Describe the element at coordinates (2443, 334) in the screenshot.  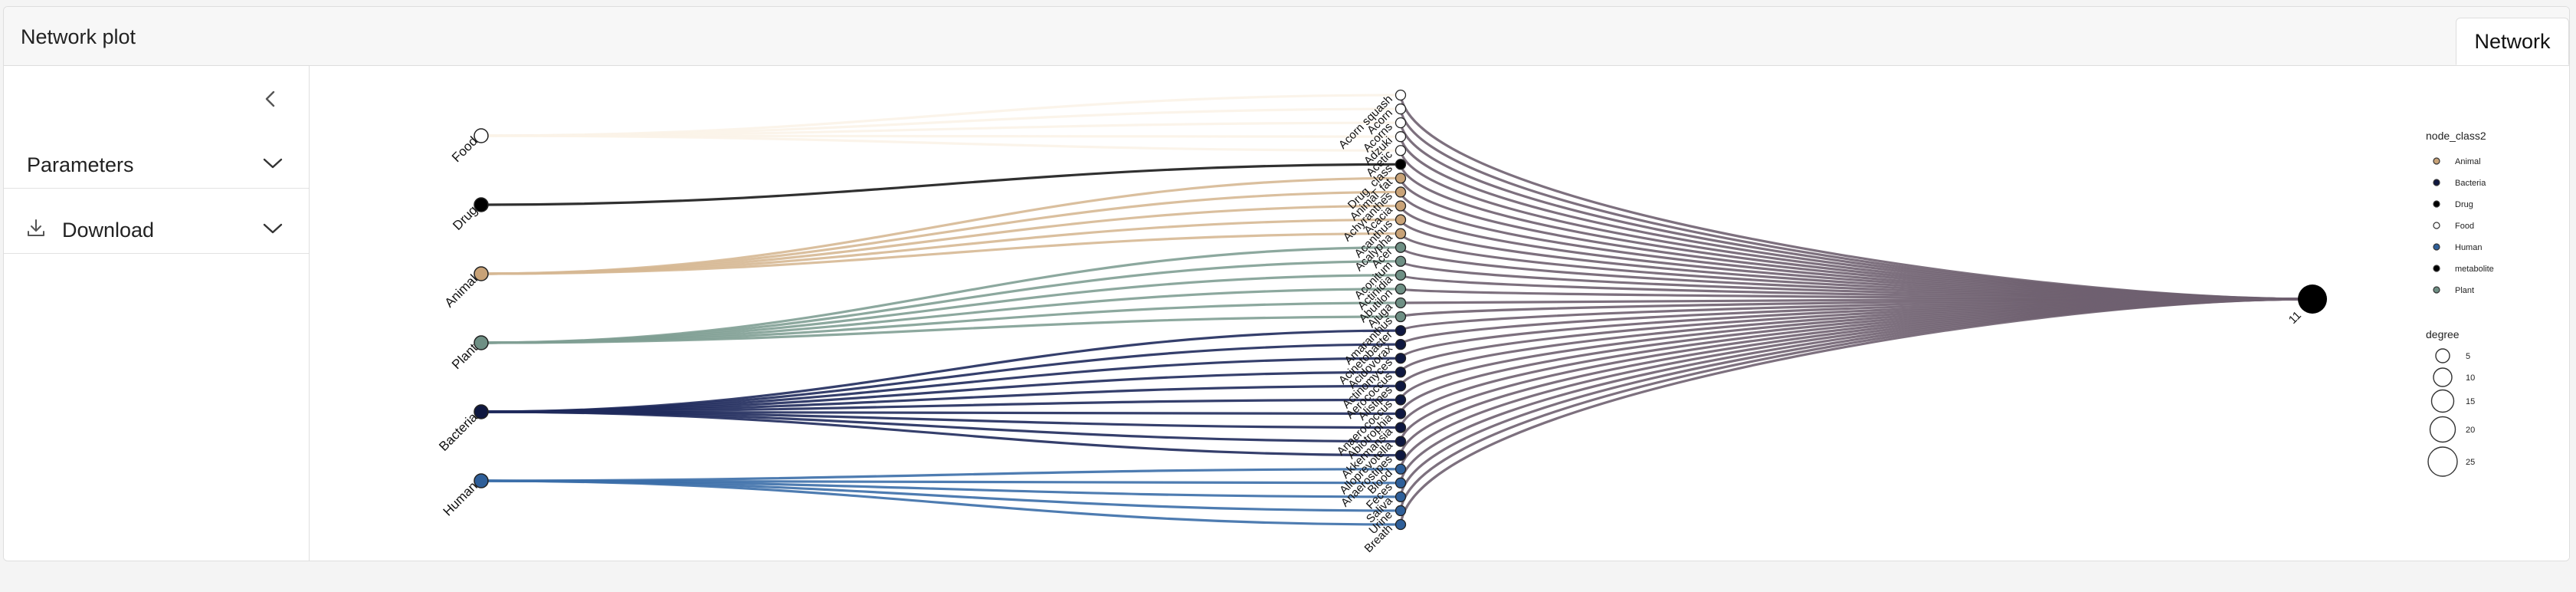
I see `legend-degree-title: degree` at that location.